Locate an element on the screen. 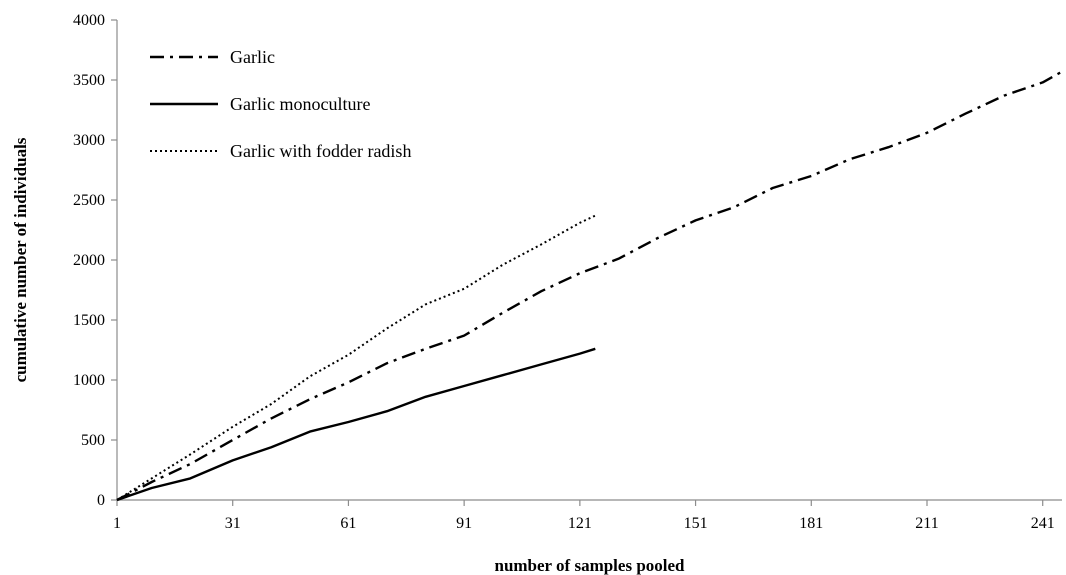 This screenshot has width=1066, height=575. y-tick-label: 500 is located at coordinates (93, 440).